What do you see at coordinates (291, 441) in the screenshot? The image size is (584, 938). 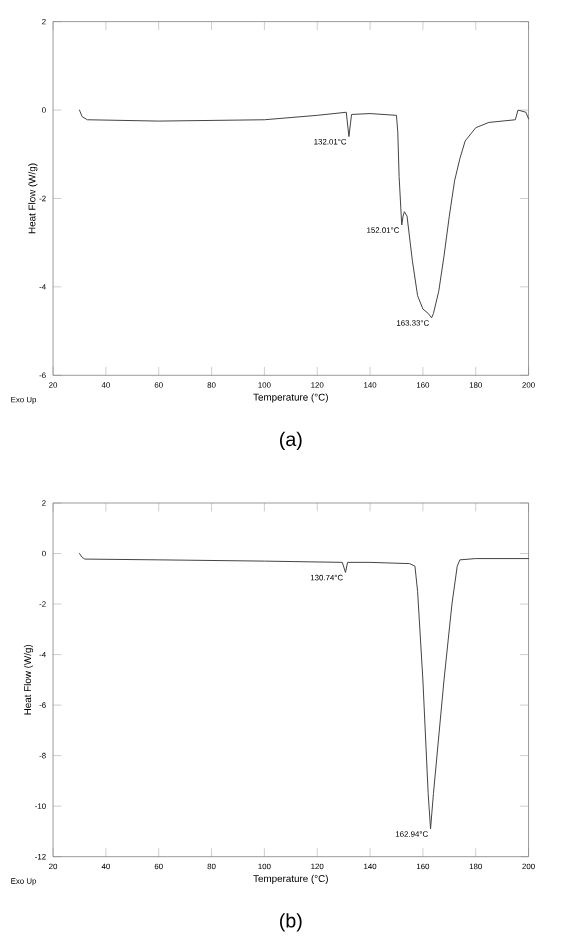 I see `text: (a)` at bounding box center [291, 441].